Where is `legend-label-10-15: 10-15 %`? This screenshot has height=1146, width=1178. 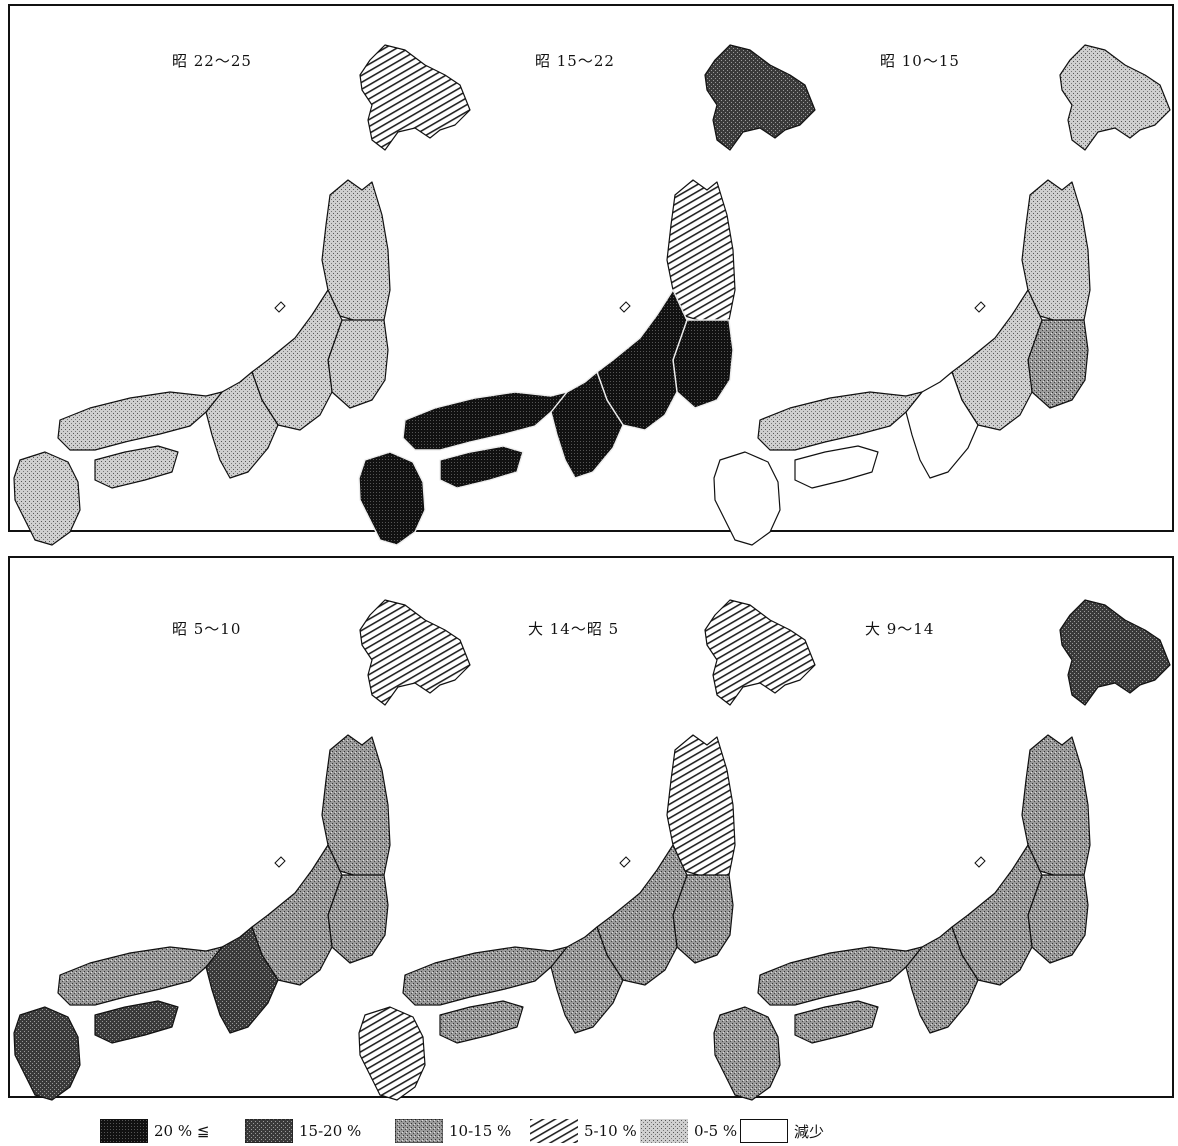 legend-label-10-15: 10-15 % is located at coordinates (480, 1131).